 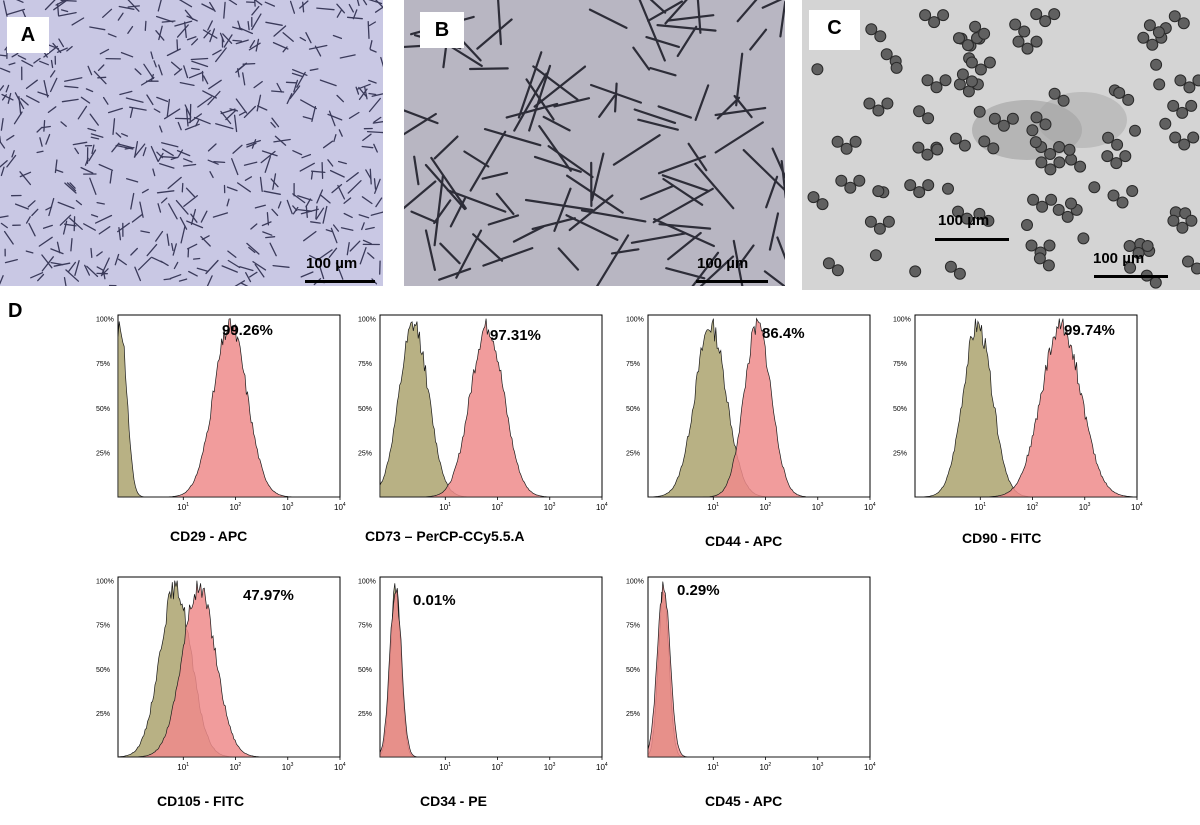 I want to click on marker-histogram, so click(x=229, y=408).